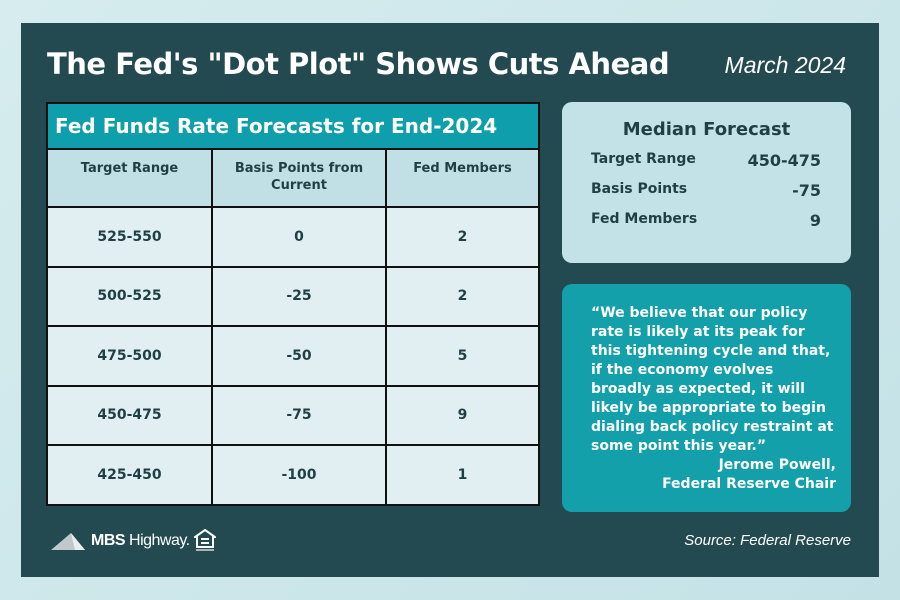 The height and width of the screenshot is (600, 900). I want to click on median-row: Target Range 450-475, so click(706, 160).